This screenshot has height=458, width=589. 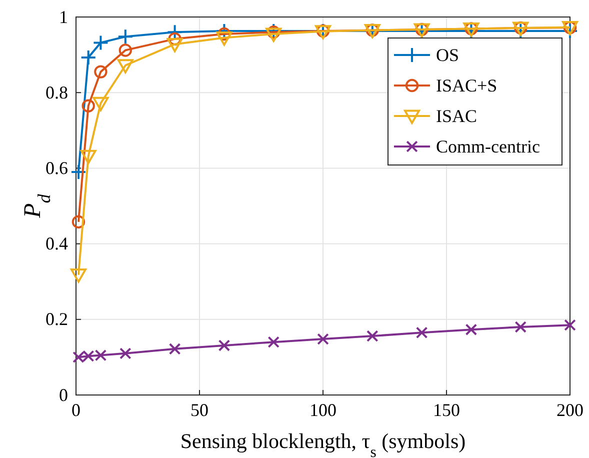 What do you see at coordinates (57, 319) in the screenshot?
I see `y-tick-label: 0.2` at bounding box center [57, 319].